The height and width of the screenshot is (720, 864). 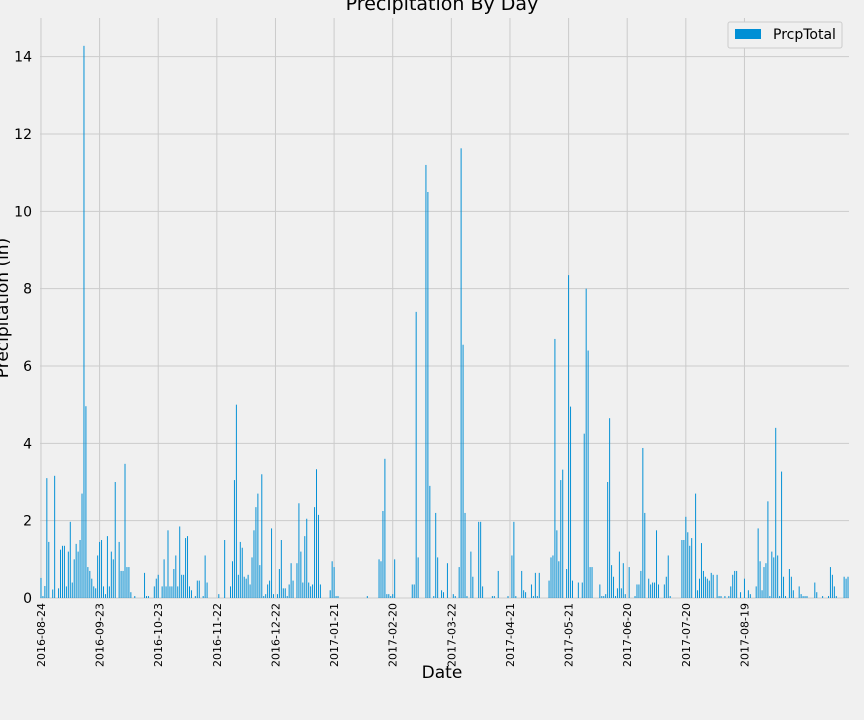 What do you see at coordinates (785, 35) in the screenshot?
I see `legend-box` at bounding box center [785, 35].